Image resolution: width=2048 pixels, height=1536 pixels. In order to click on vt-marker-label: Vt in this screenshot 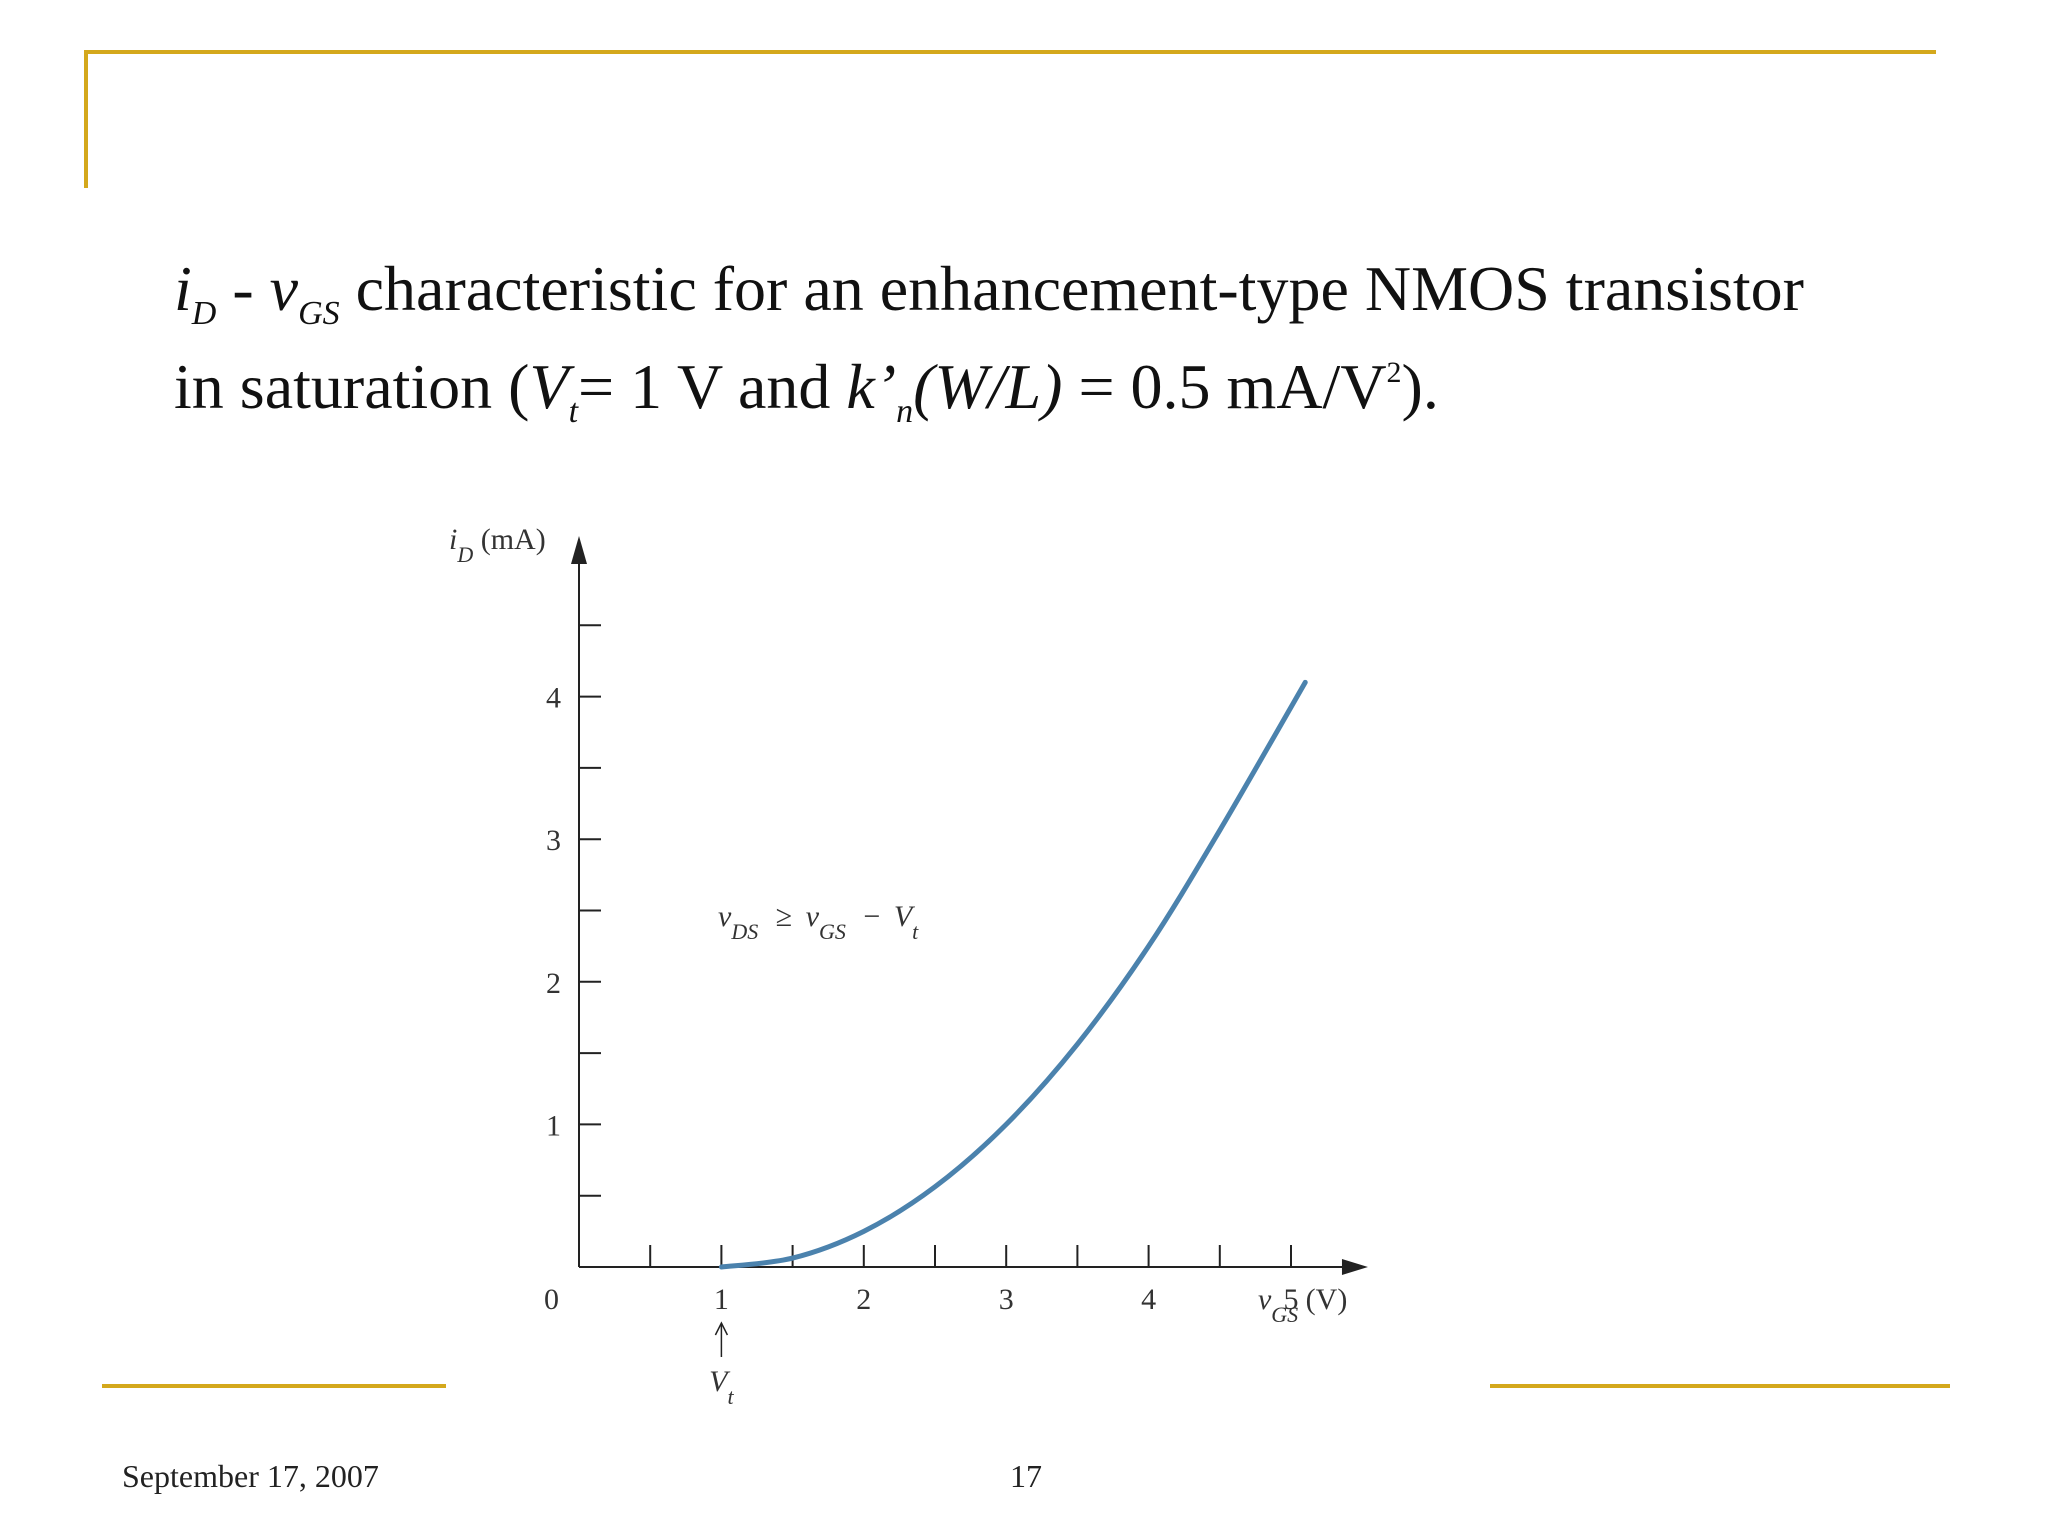, I will do `click(721, 1387)`.